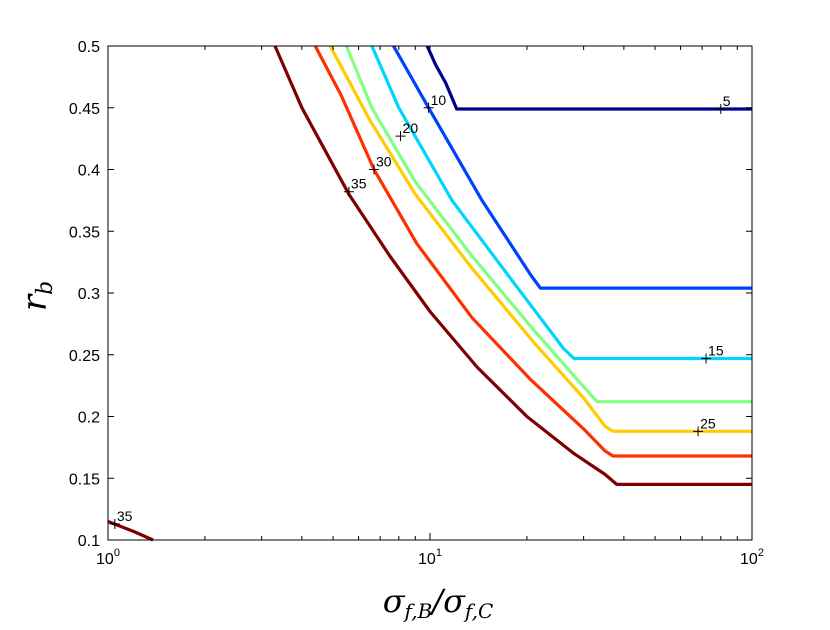 This screenshot has width=830, height=630. What do you see at coordinates (430, 557) in the screenshot?
I see `x-tick-label: 10¹` at bounding box center [430, 557].